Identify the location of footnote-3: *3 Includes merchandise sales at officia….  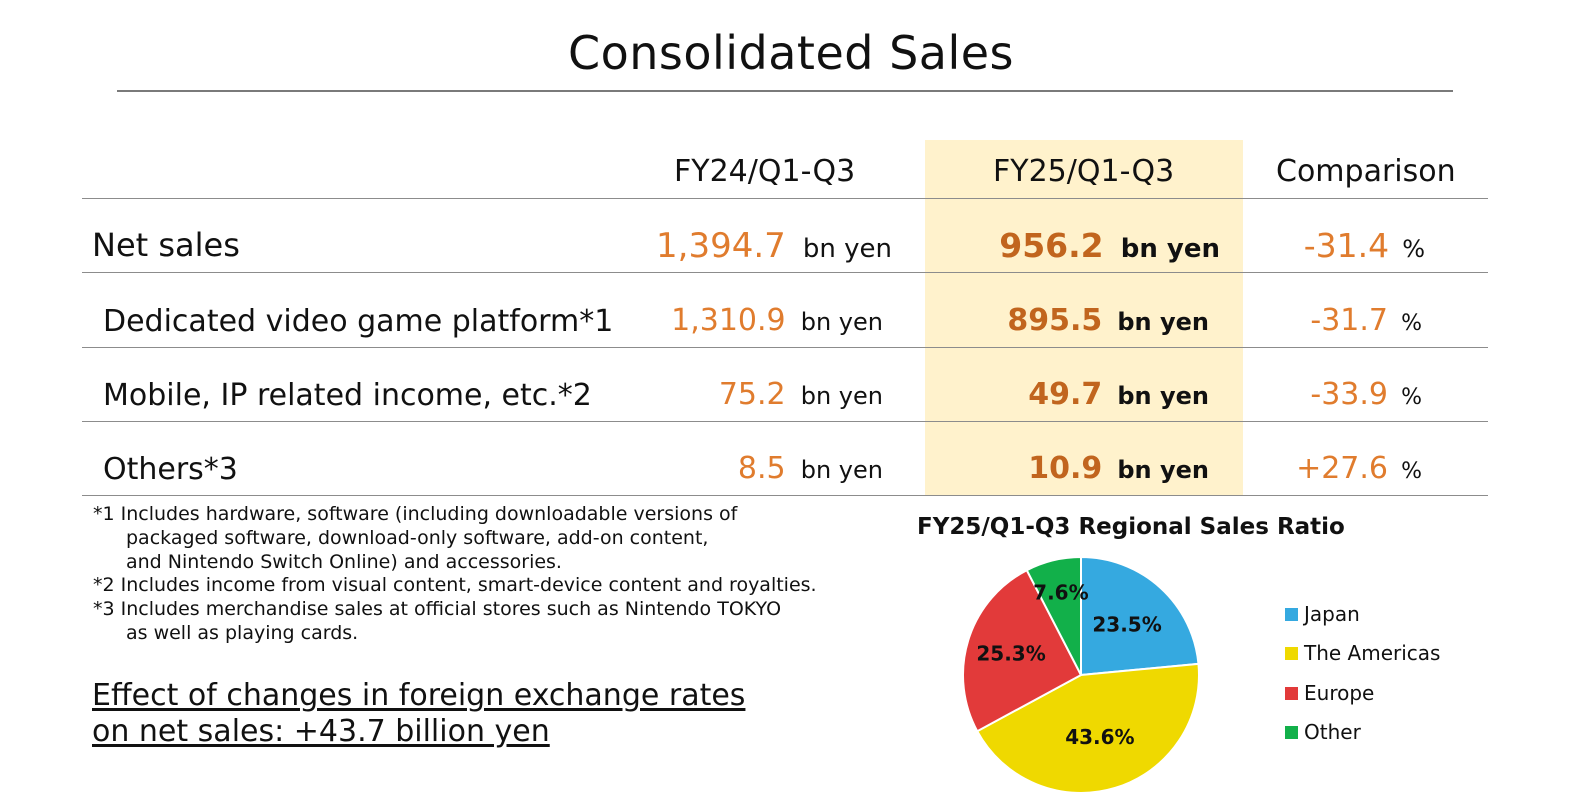
(437, 609).